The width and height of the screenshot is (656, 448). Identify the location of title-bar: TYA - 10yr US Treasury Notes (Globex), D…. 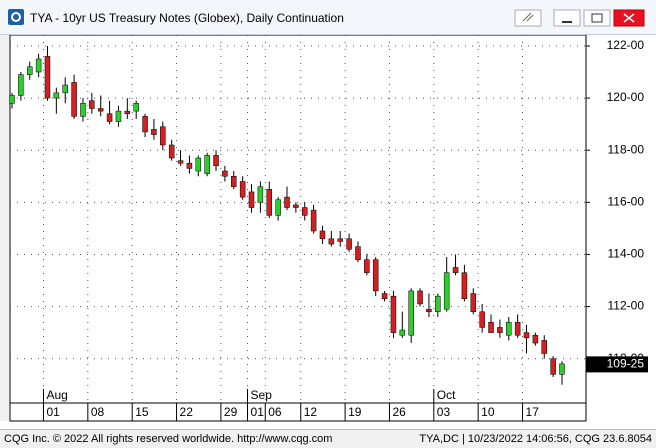
(328, 17).